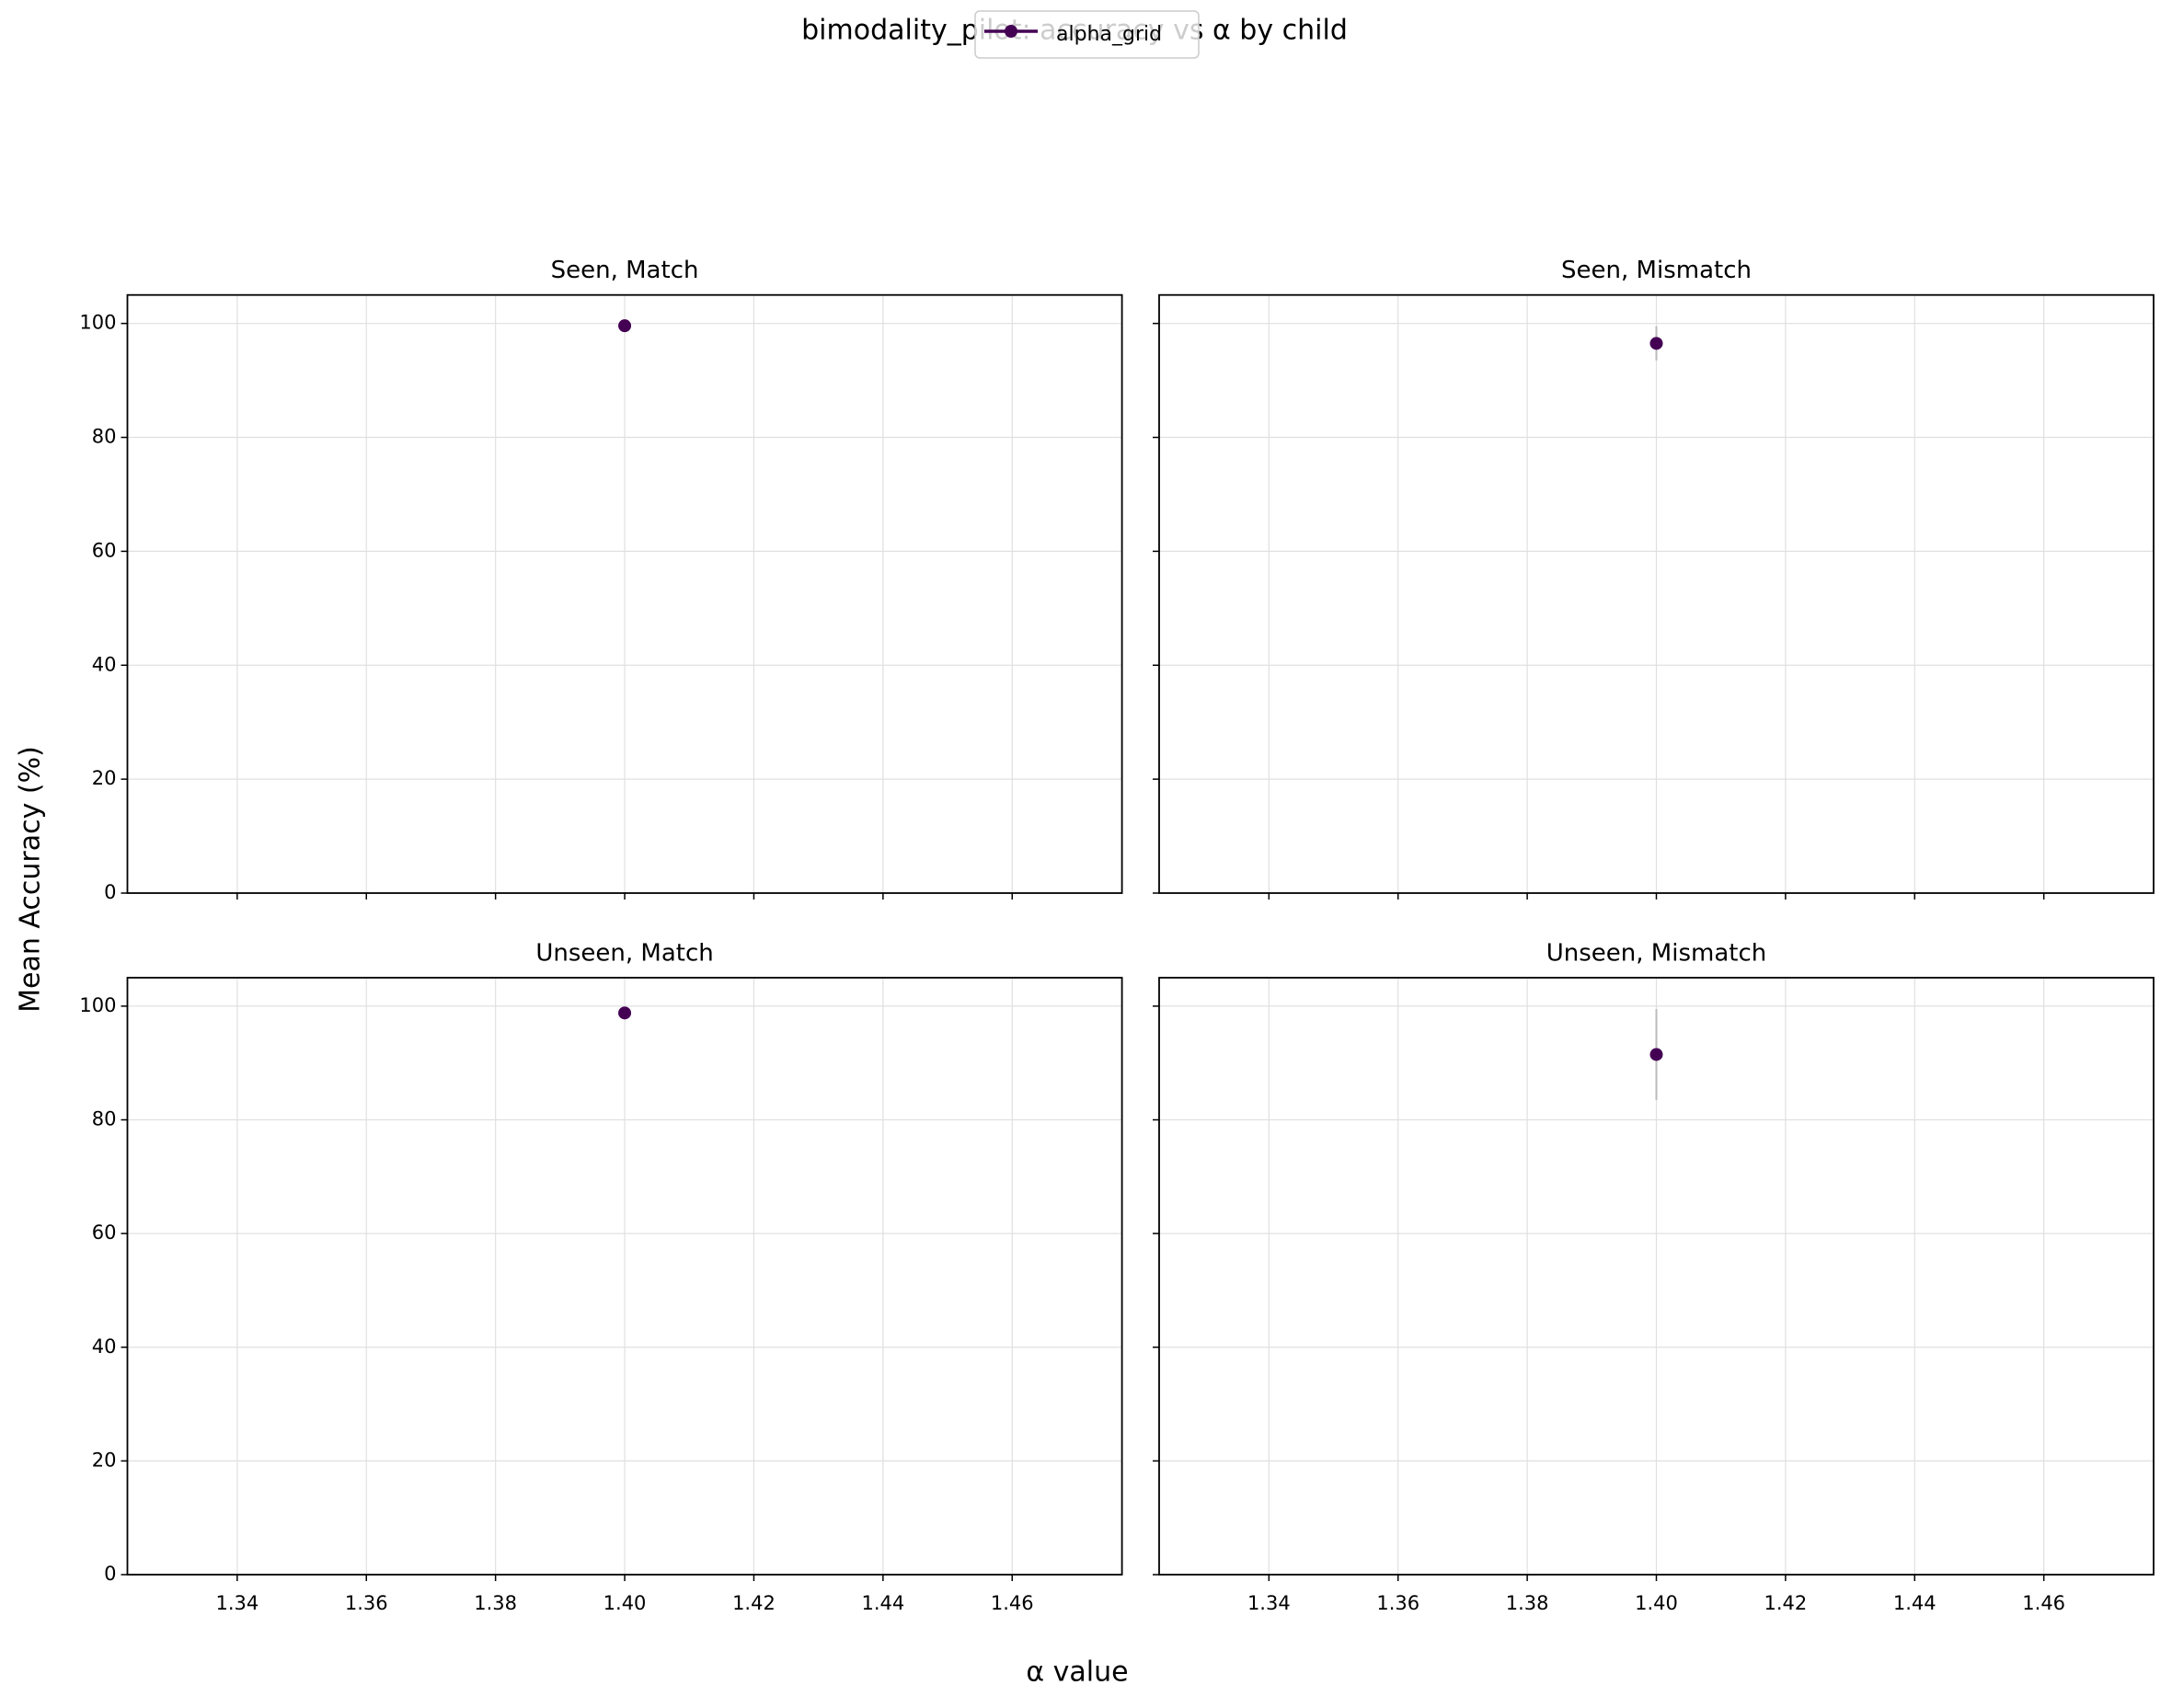 Image resolution: width=2172 pixels, height=1708 pixels. I want to click on subplot-title: Unseen, Mismatch, so click(1656, 954).